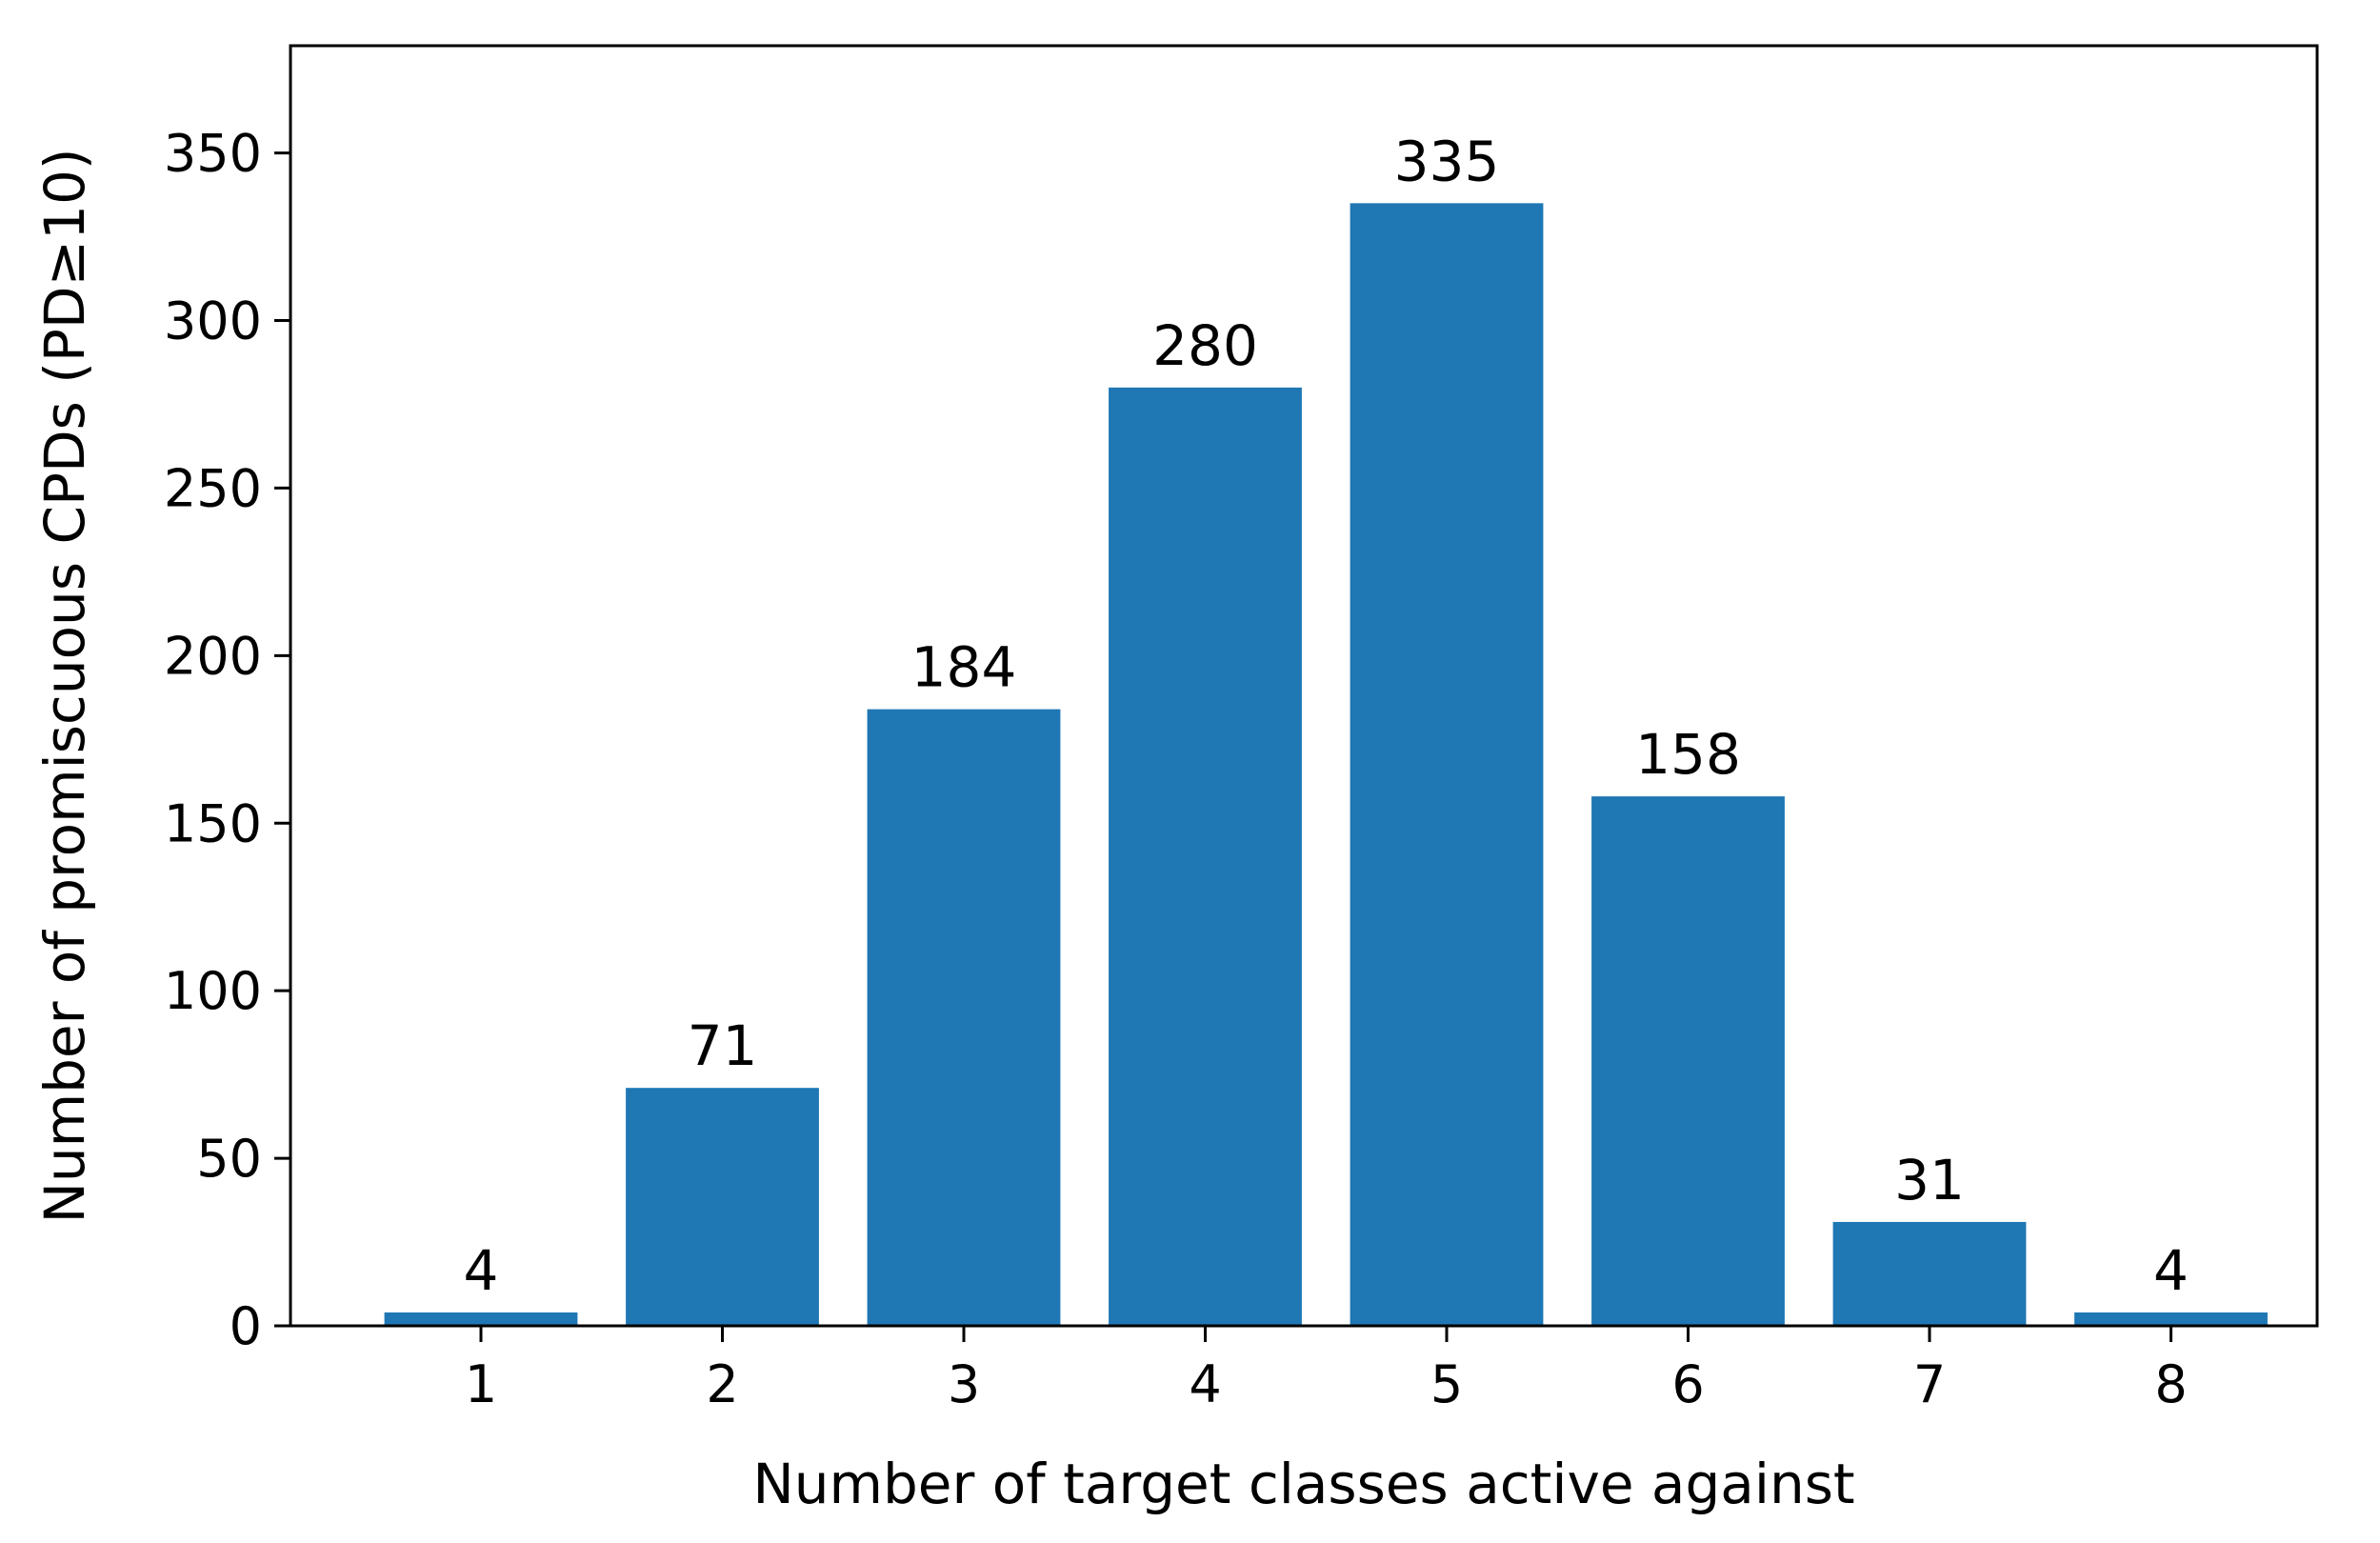 The height and width of the screenshot is (1543, 2380). I want to click on y-tick-label-200: 200, so click(213, 656).